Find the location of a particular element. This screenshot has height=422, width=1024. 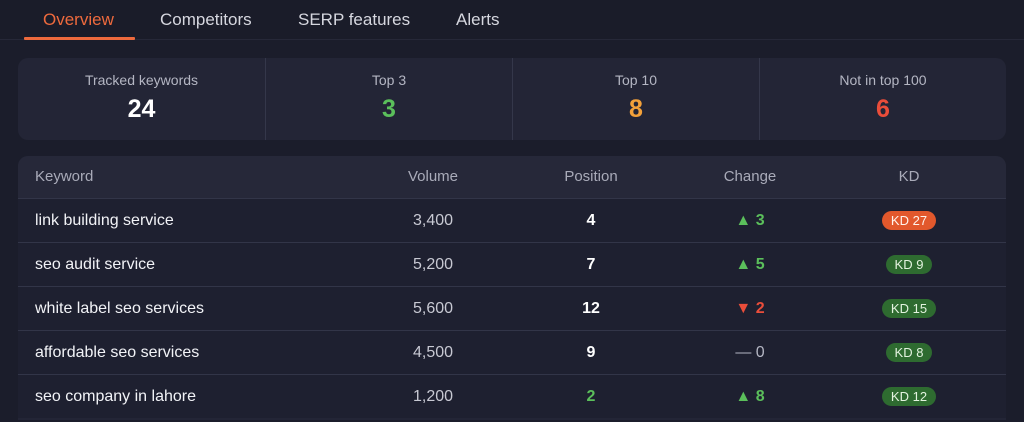

kd-badge: KD 27 is located at coordinates (909, 220).